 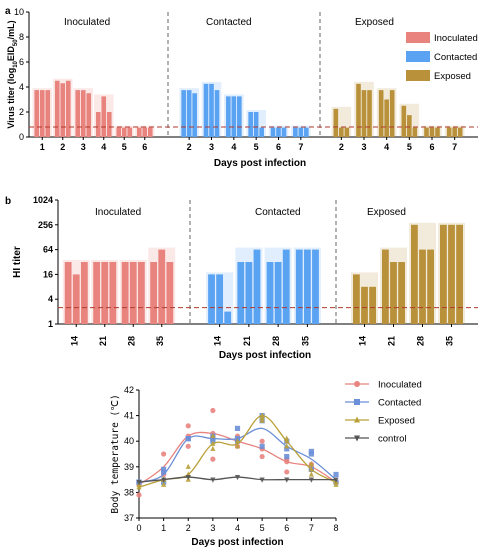 I want to click on legend-swatch, so click(x=418, y=37).